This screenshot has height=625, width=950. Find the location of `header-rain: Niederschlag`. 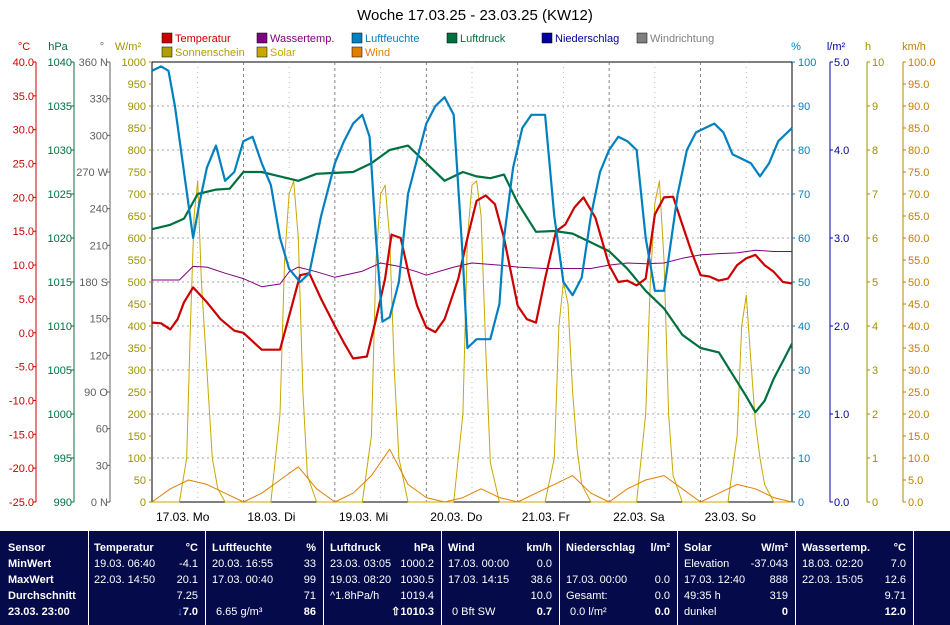

header-rain: Niederschlag is located at coordinates (601, 548).